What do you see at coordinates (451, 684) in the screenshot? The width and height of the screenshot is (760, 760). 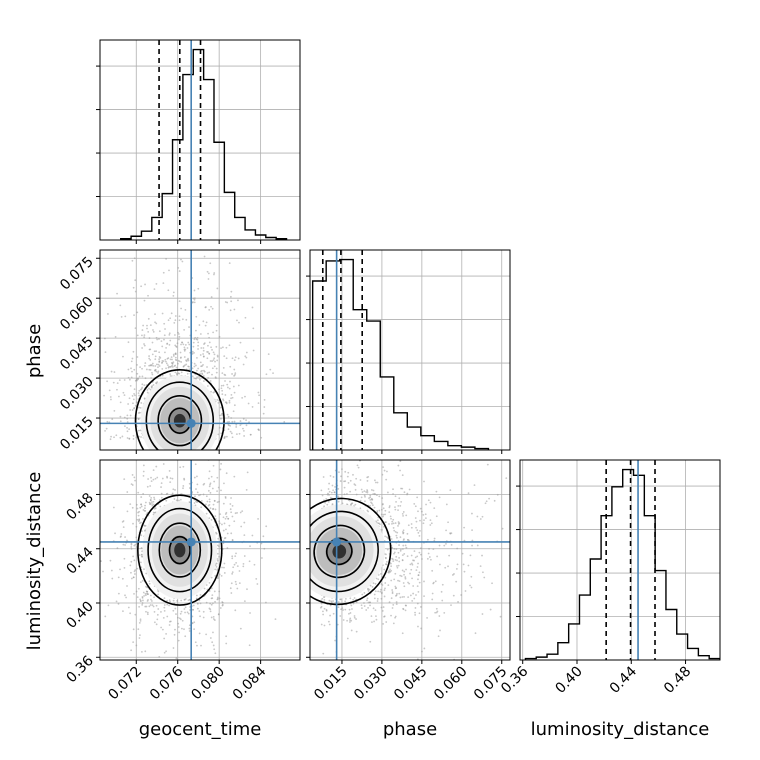 I see `x-tick-label-phase: 0.060` at bounding box center [451, 684].